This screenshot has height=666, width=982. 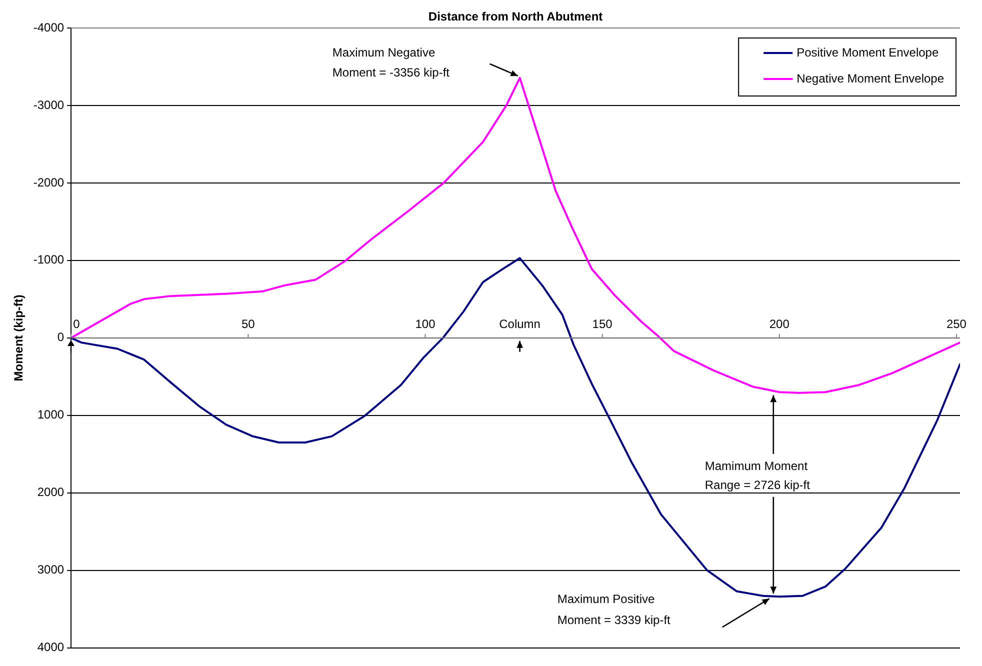 What do you see at coordinates (867, 52) in the screenshot?
I see `legend-label: Positive Moment Envelope` at bounding box center [867, 52].